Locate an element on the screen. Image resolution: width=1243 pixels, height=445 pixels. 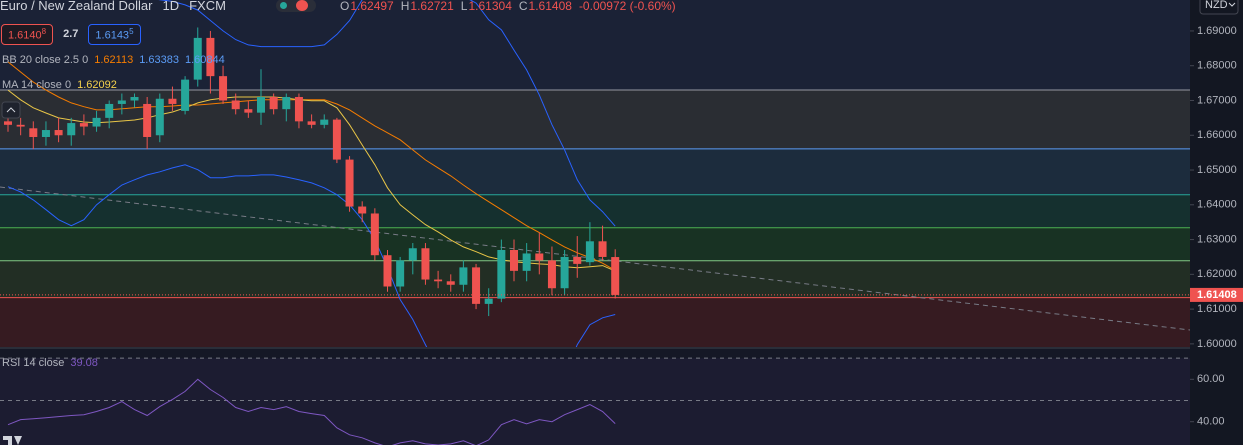
ohlc-value: 1.61408 is located at coordinates (550, 6).